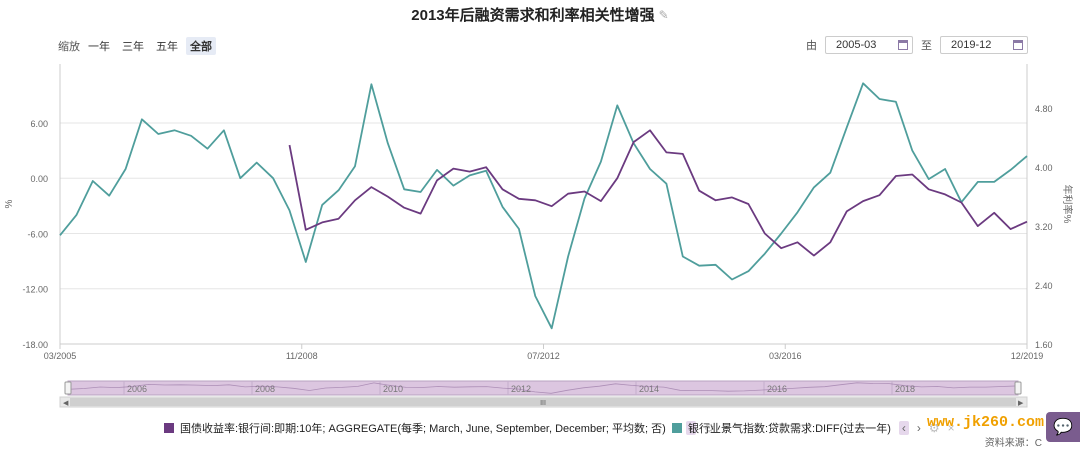  I want to click on zoom-all-button: 全部, so click(201, 46).